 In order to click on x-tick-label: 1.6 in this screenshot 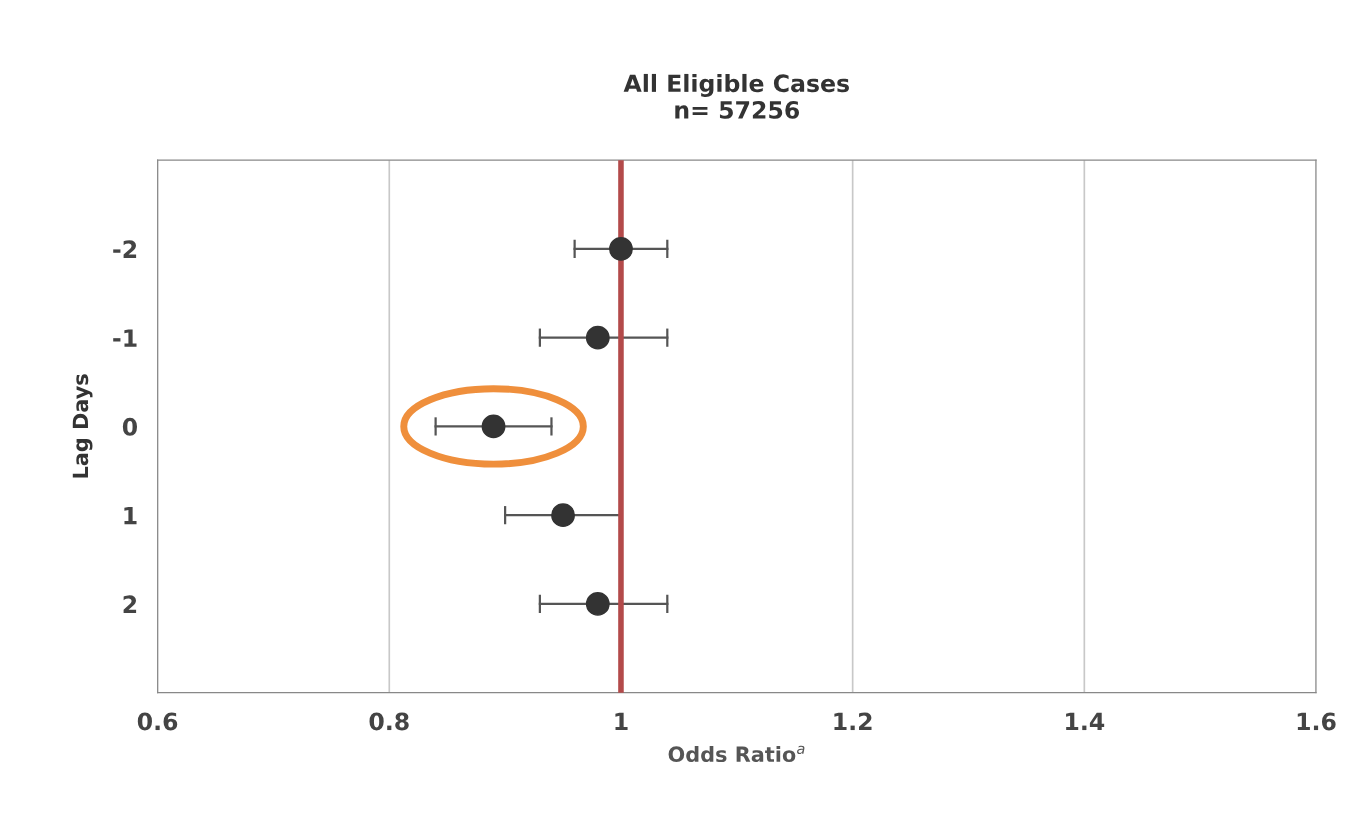, I will do `click(1316, 721)`.